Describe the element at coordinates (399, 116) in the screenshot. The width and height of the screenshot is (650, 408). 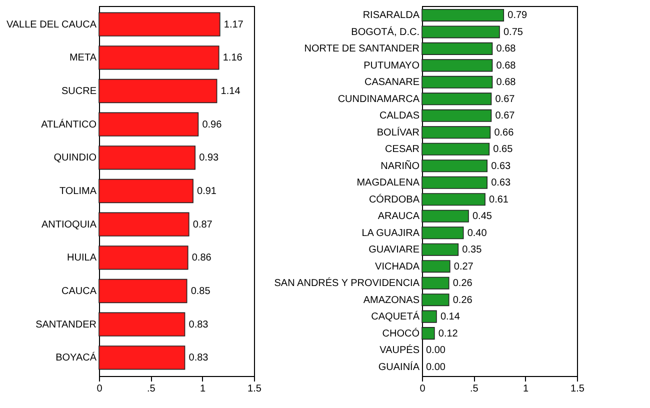
I see `y-tick-label: CALDAS` at that location.